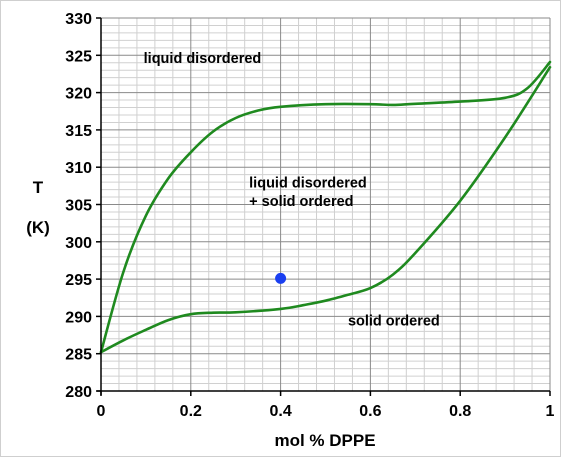 The width and height of the screenshot is (563, 459). I want to click on y-tick-label: 315, so click(78, 131).